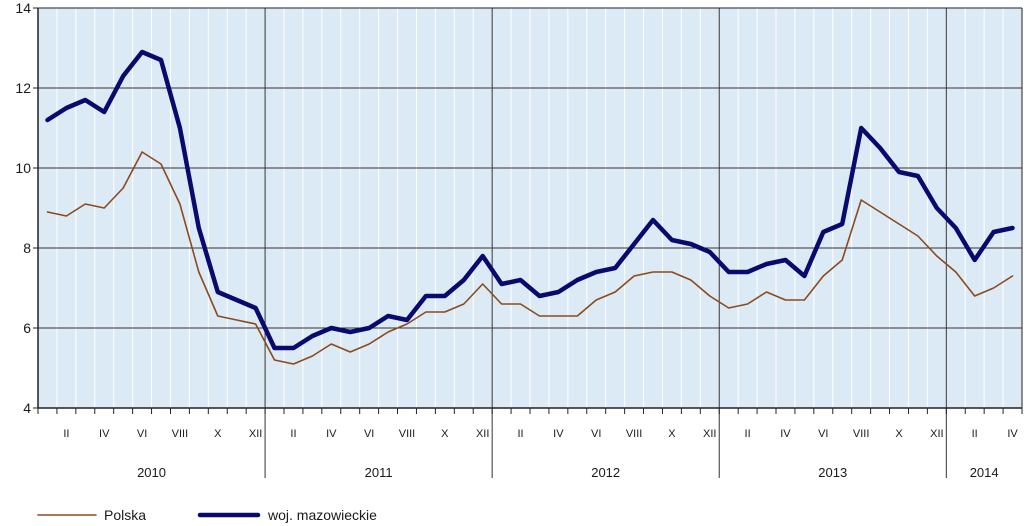 The height and width of the screenshot is (526, 1024). What do you see at coordinates (207, 515) in the screenshot?
I see `legend: Polska woj. mazowieckie` at bounding box center [207, 515].